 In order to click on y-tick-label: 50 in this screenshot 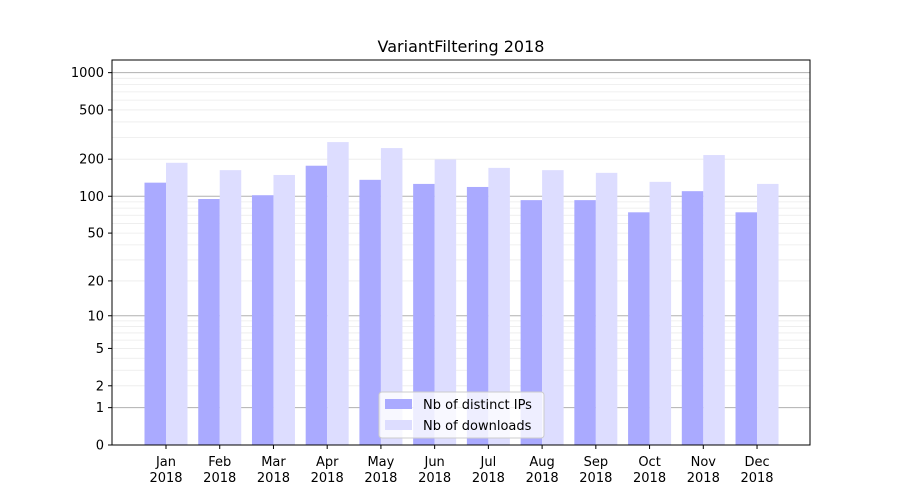, I will do `click(95, 234)`.